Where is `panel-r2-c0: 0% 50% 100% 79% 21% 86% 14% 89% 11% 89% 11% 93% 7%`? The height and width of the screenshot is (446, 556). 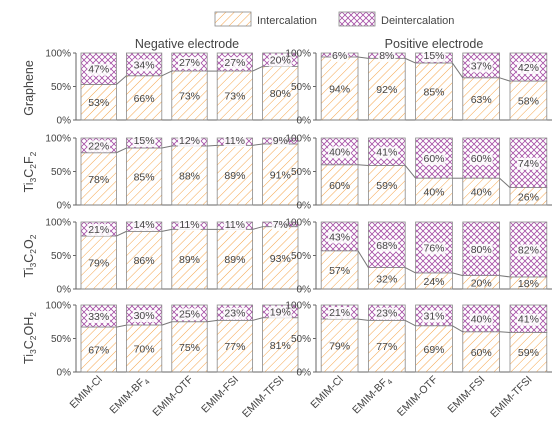
panel-r2-c0: 0% 50% 100% 79% 21% 86% 14% 89% 11% 89% 11% 93% 7% is located at coordinates (174, 257).